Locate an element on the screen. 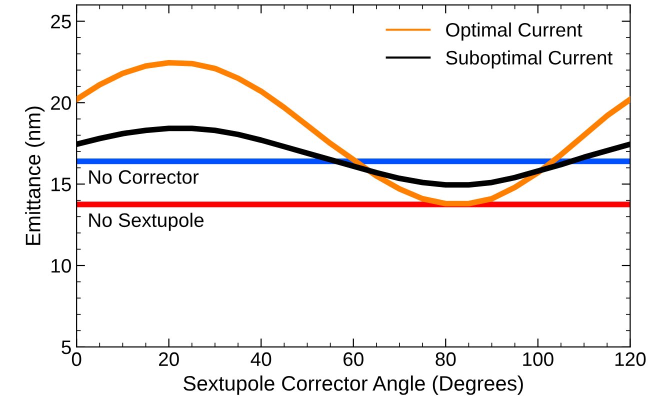  legend-label: Optimal Current is located at coordinates (514, 31).